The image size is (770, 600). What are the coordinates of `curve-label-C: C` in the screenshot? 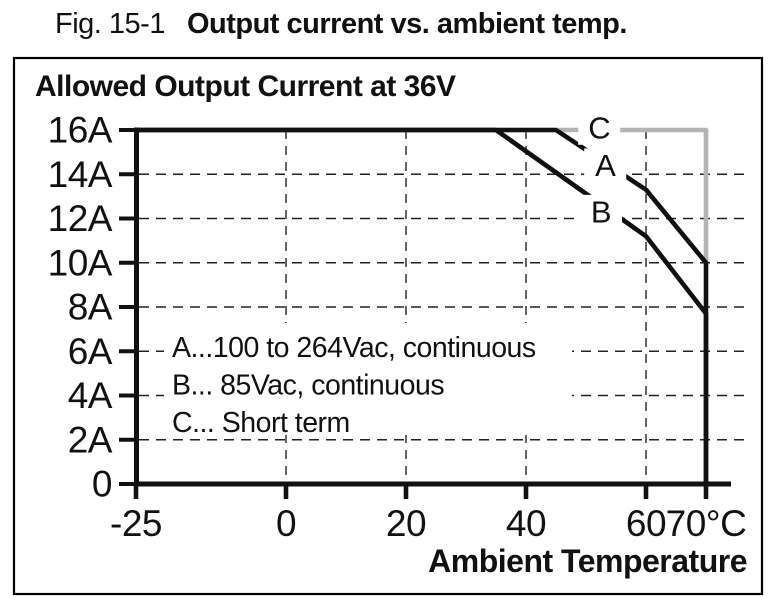 It's located at (599, 127).